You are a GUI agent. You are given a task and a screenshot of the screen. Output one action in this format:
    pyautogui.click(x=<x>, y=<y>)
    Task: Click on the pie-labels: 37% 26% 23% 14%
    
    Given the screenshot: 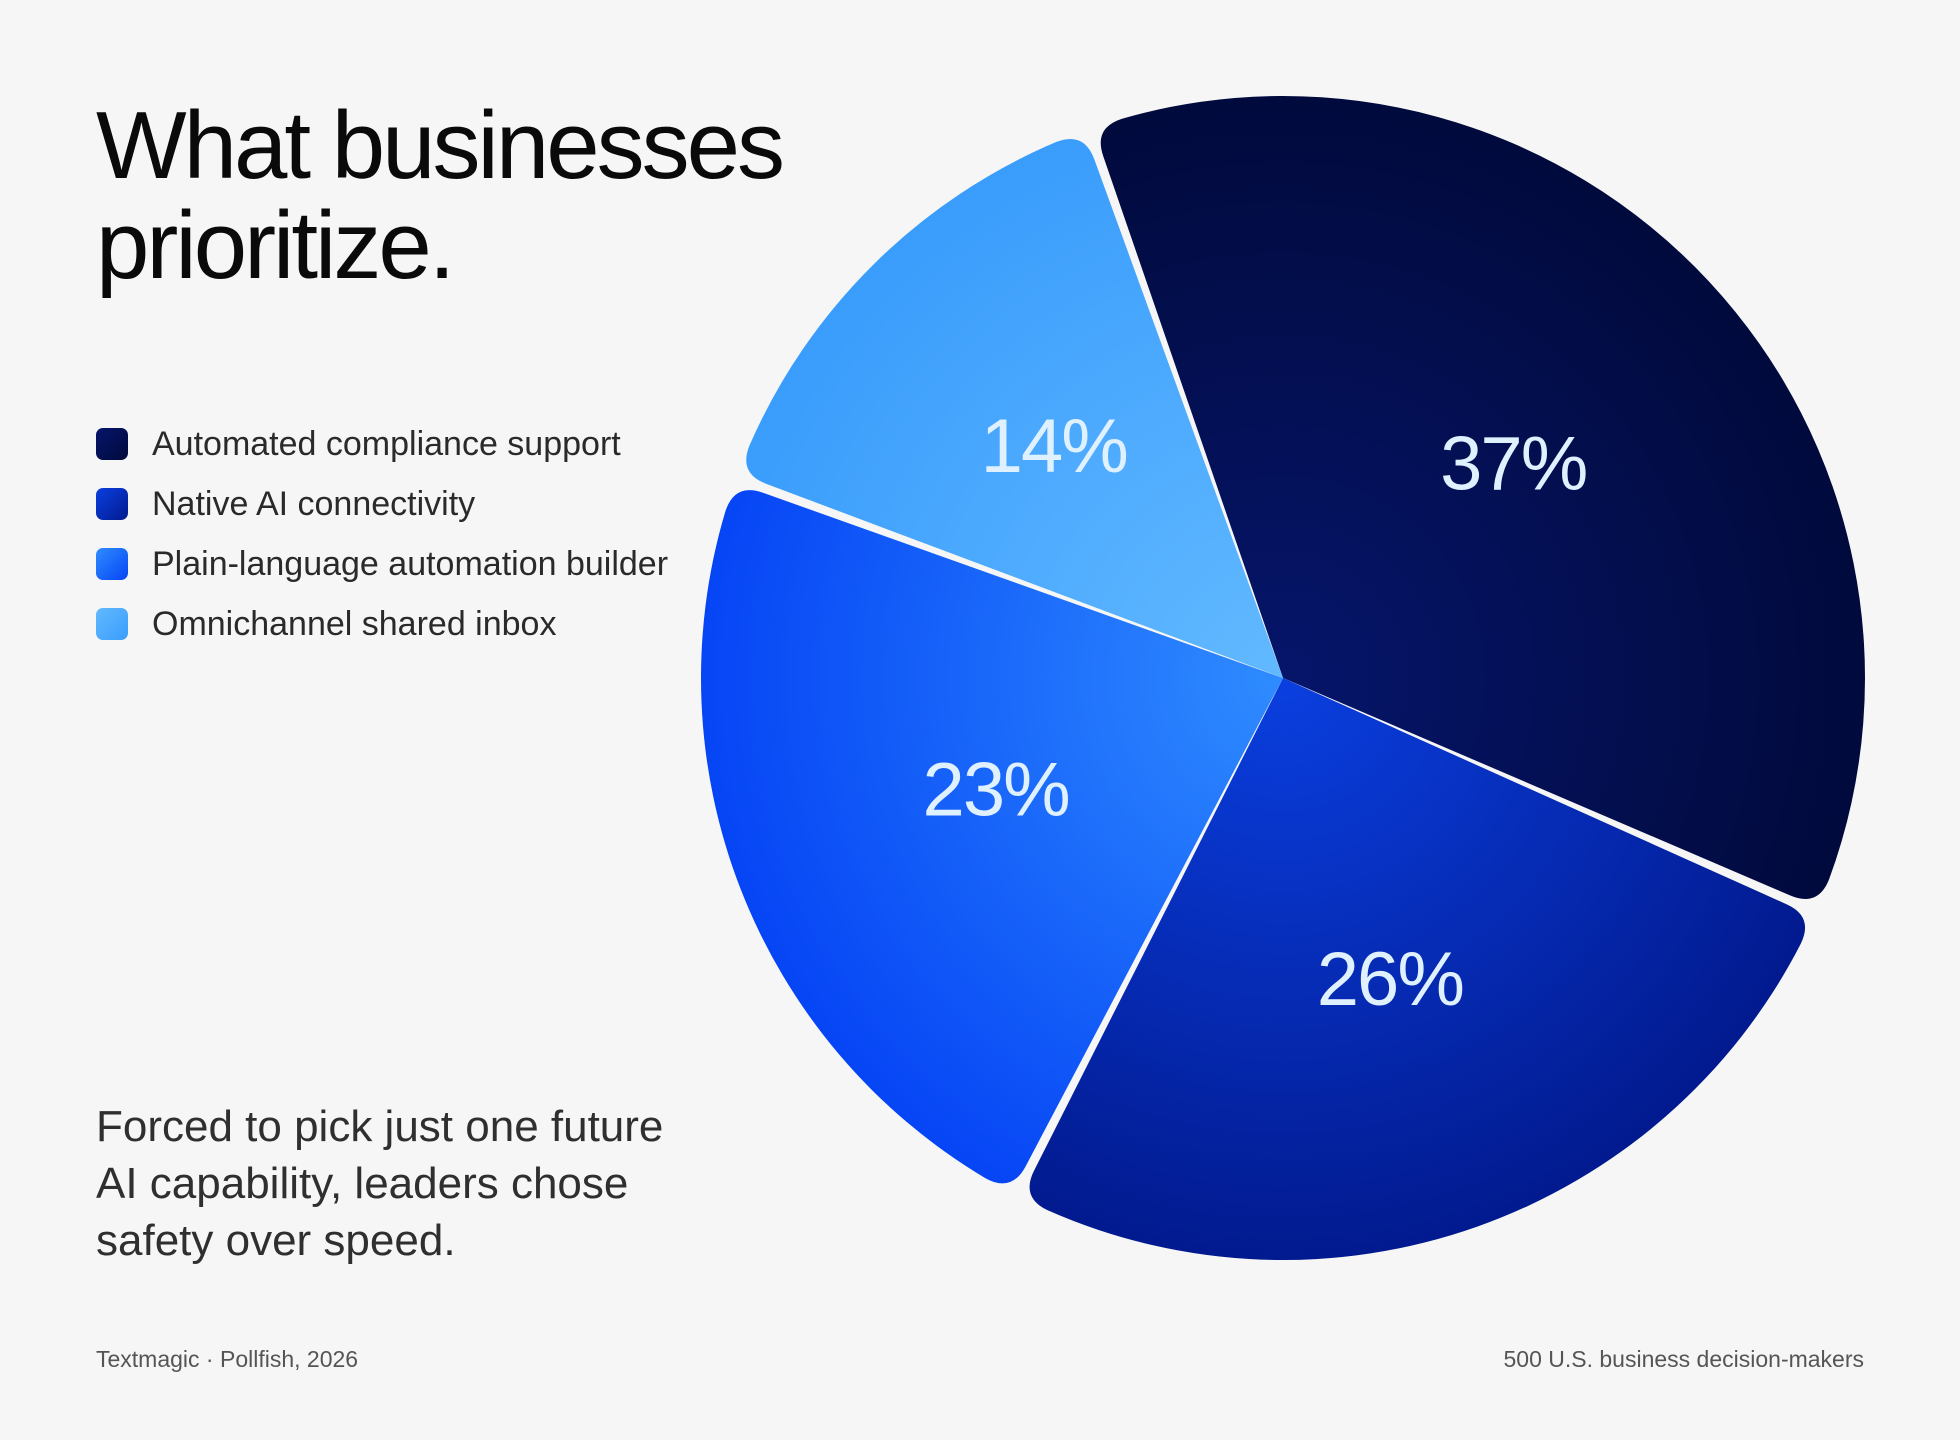 What is the action you would take?
    pyautogui.click(x=1256, y=713)
    